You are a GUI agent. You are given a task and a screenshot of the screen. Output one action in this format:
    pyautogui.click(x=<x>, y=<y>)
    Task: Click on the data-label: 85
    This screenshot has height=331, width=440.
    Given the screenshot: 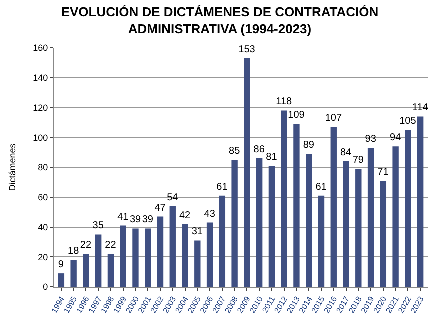 What is the action you would take?
    pyautogui.click(x=235, y=152)
    